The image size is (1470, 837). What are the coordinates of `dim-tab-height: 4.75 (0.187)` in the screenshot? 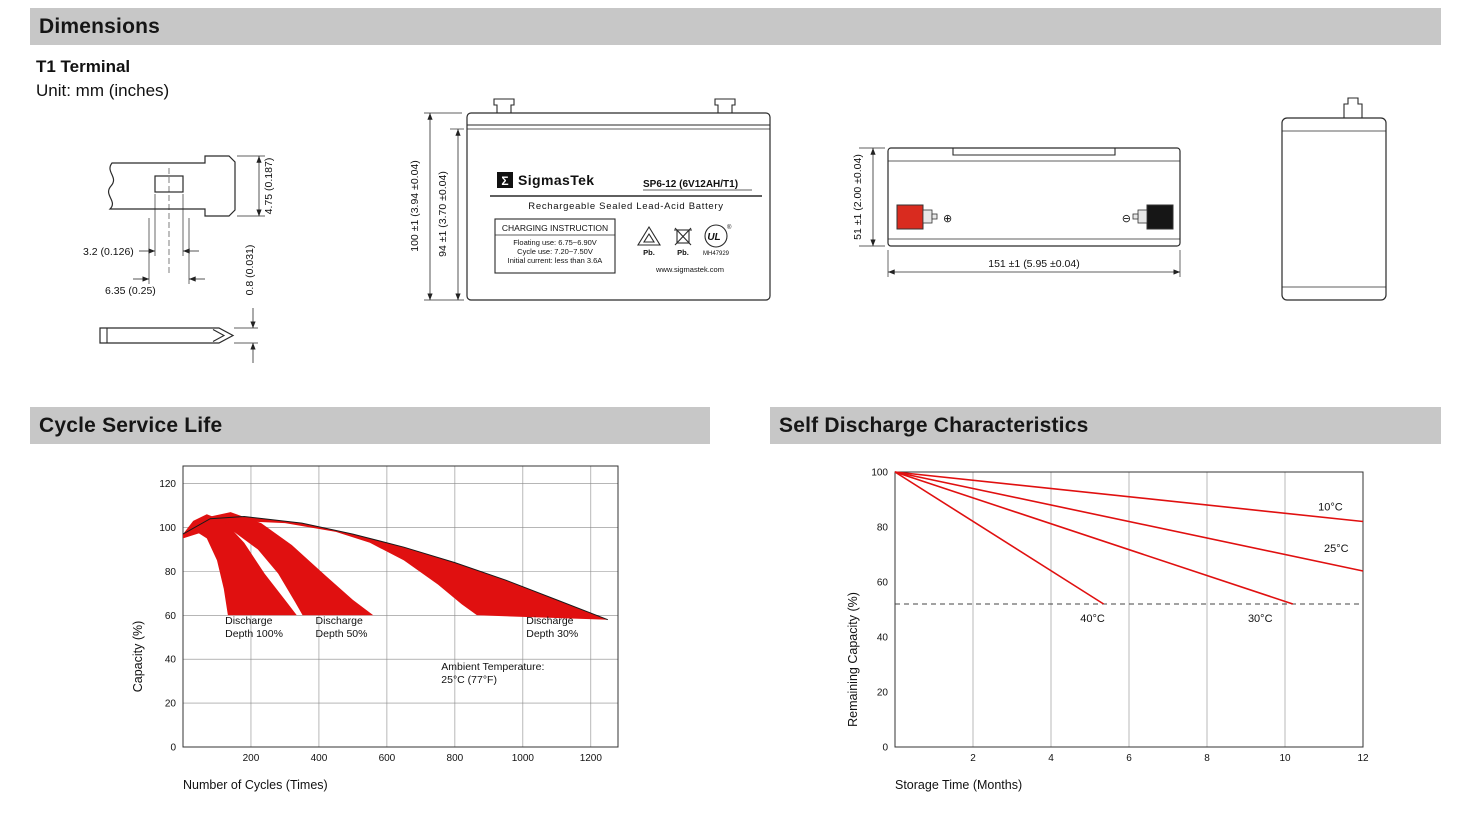 It's located at (269, 186).